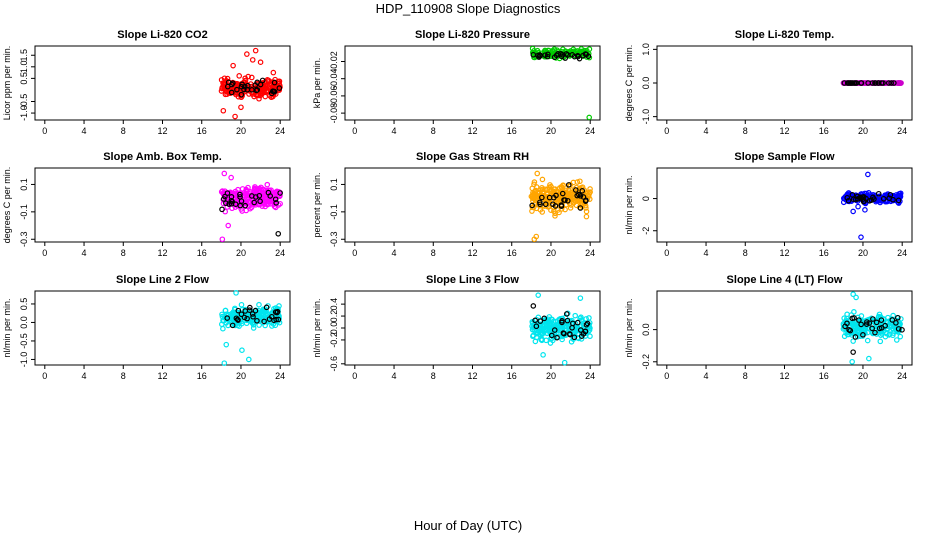 The width and height of the screenshot is (936, 540). Describe the element at coordinates (24, 67) in the screenshot. I see `y-tick-label: 1.0` at that location.